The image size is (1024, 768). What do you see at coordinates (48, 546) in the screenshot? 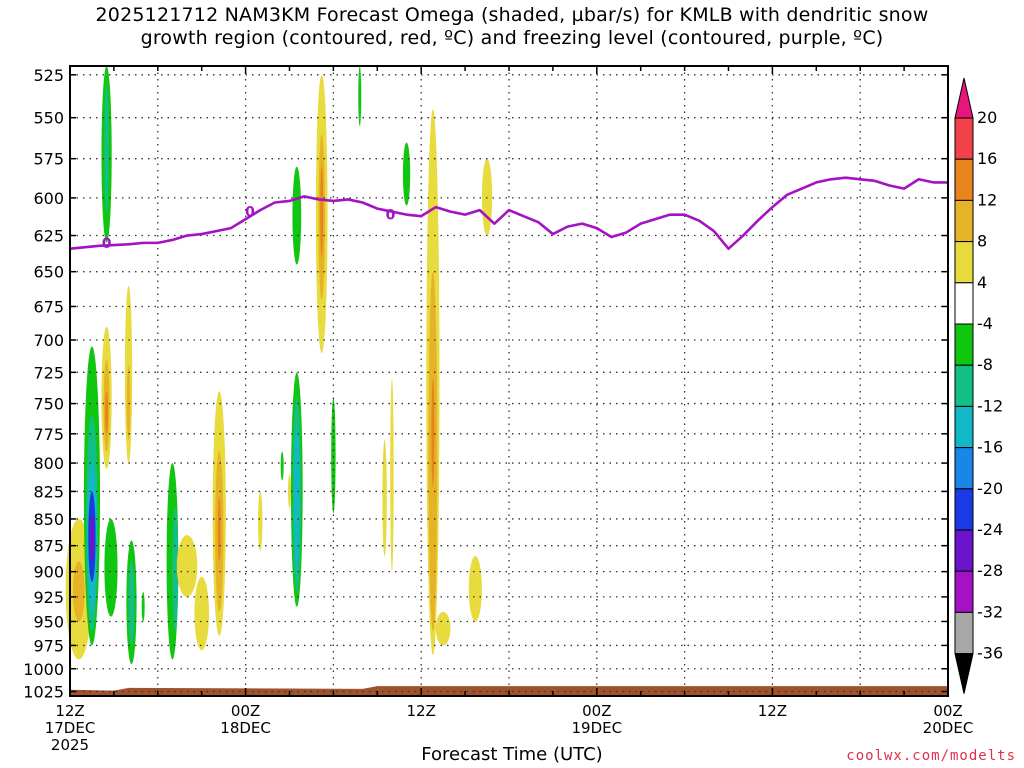
I see `y-tick-label-875: 875` at bounding box center [48, 546].